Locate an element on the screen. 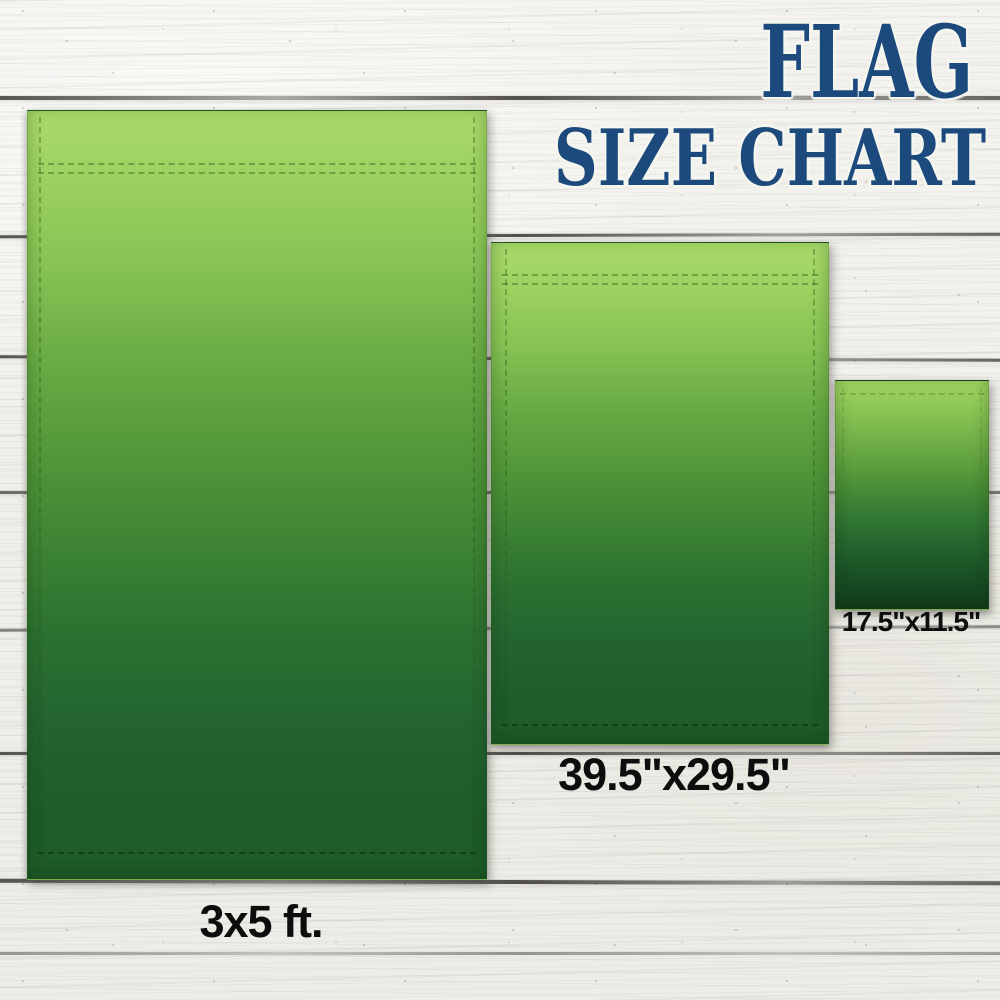  page-title: FLAG SIZE CHART is located at coordinates (766, 114).